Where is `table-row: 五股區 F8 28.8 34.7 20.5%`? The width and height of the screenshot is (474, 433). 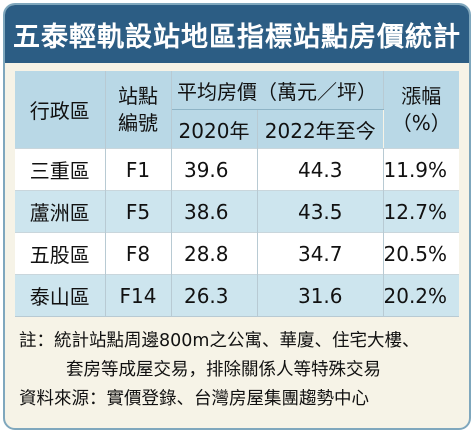
table-row: 五股區 F8 28.8 34.7 20.5% is located at coordinates (237, 253).